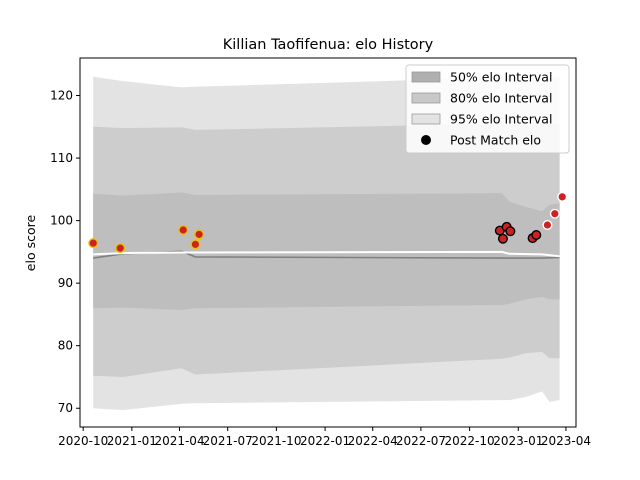 The width and height of the screenshot is (640, 480). What do you see at coordinates (495, 140) in the screenshot?
I see `legend-label-3: Post Match elo` at bounding box center [495, 140].